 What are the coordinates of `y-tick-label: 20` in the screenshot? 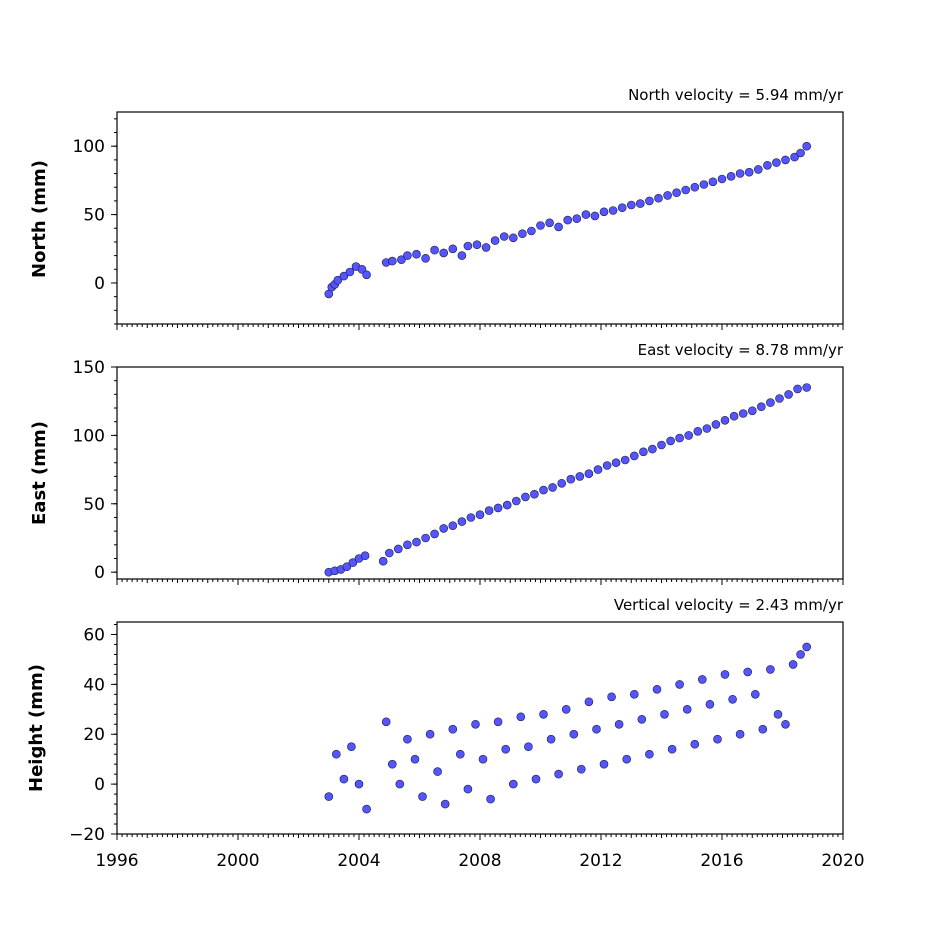 It's located at (94, 735).